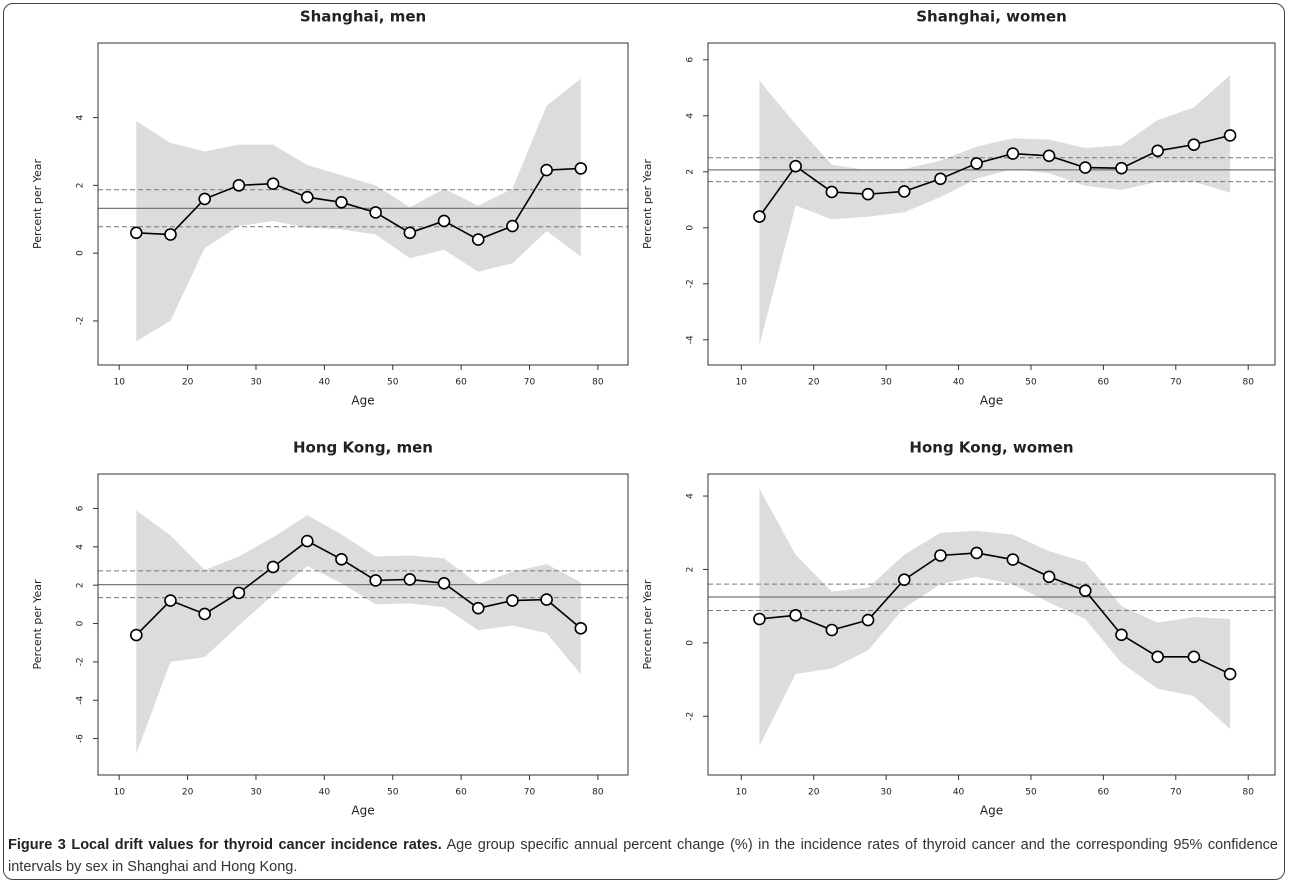 The width and height of the screenshot is (1290, 888). What do you see at coordinates (691, 60) in the screenshot?
I see `y-tick-label: 6` at bounding box center [691, 60].